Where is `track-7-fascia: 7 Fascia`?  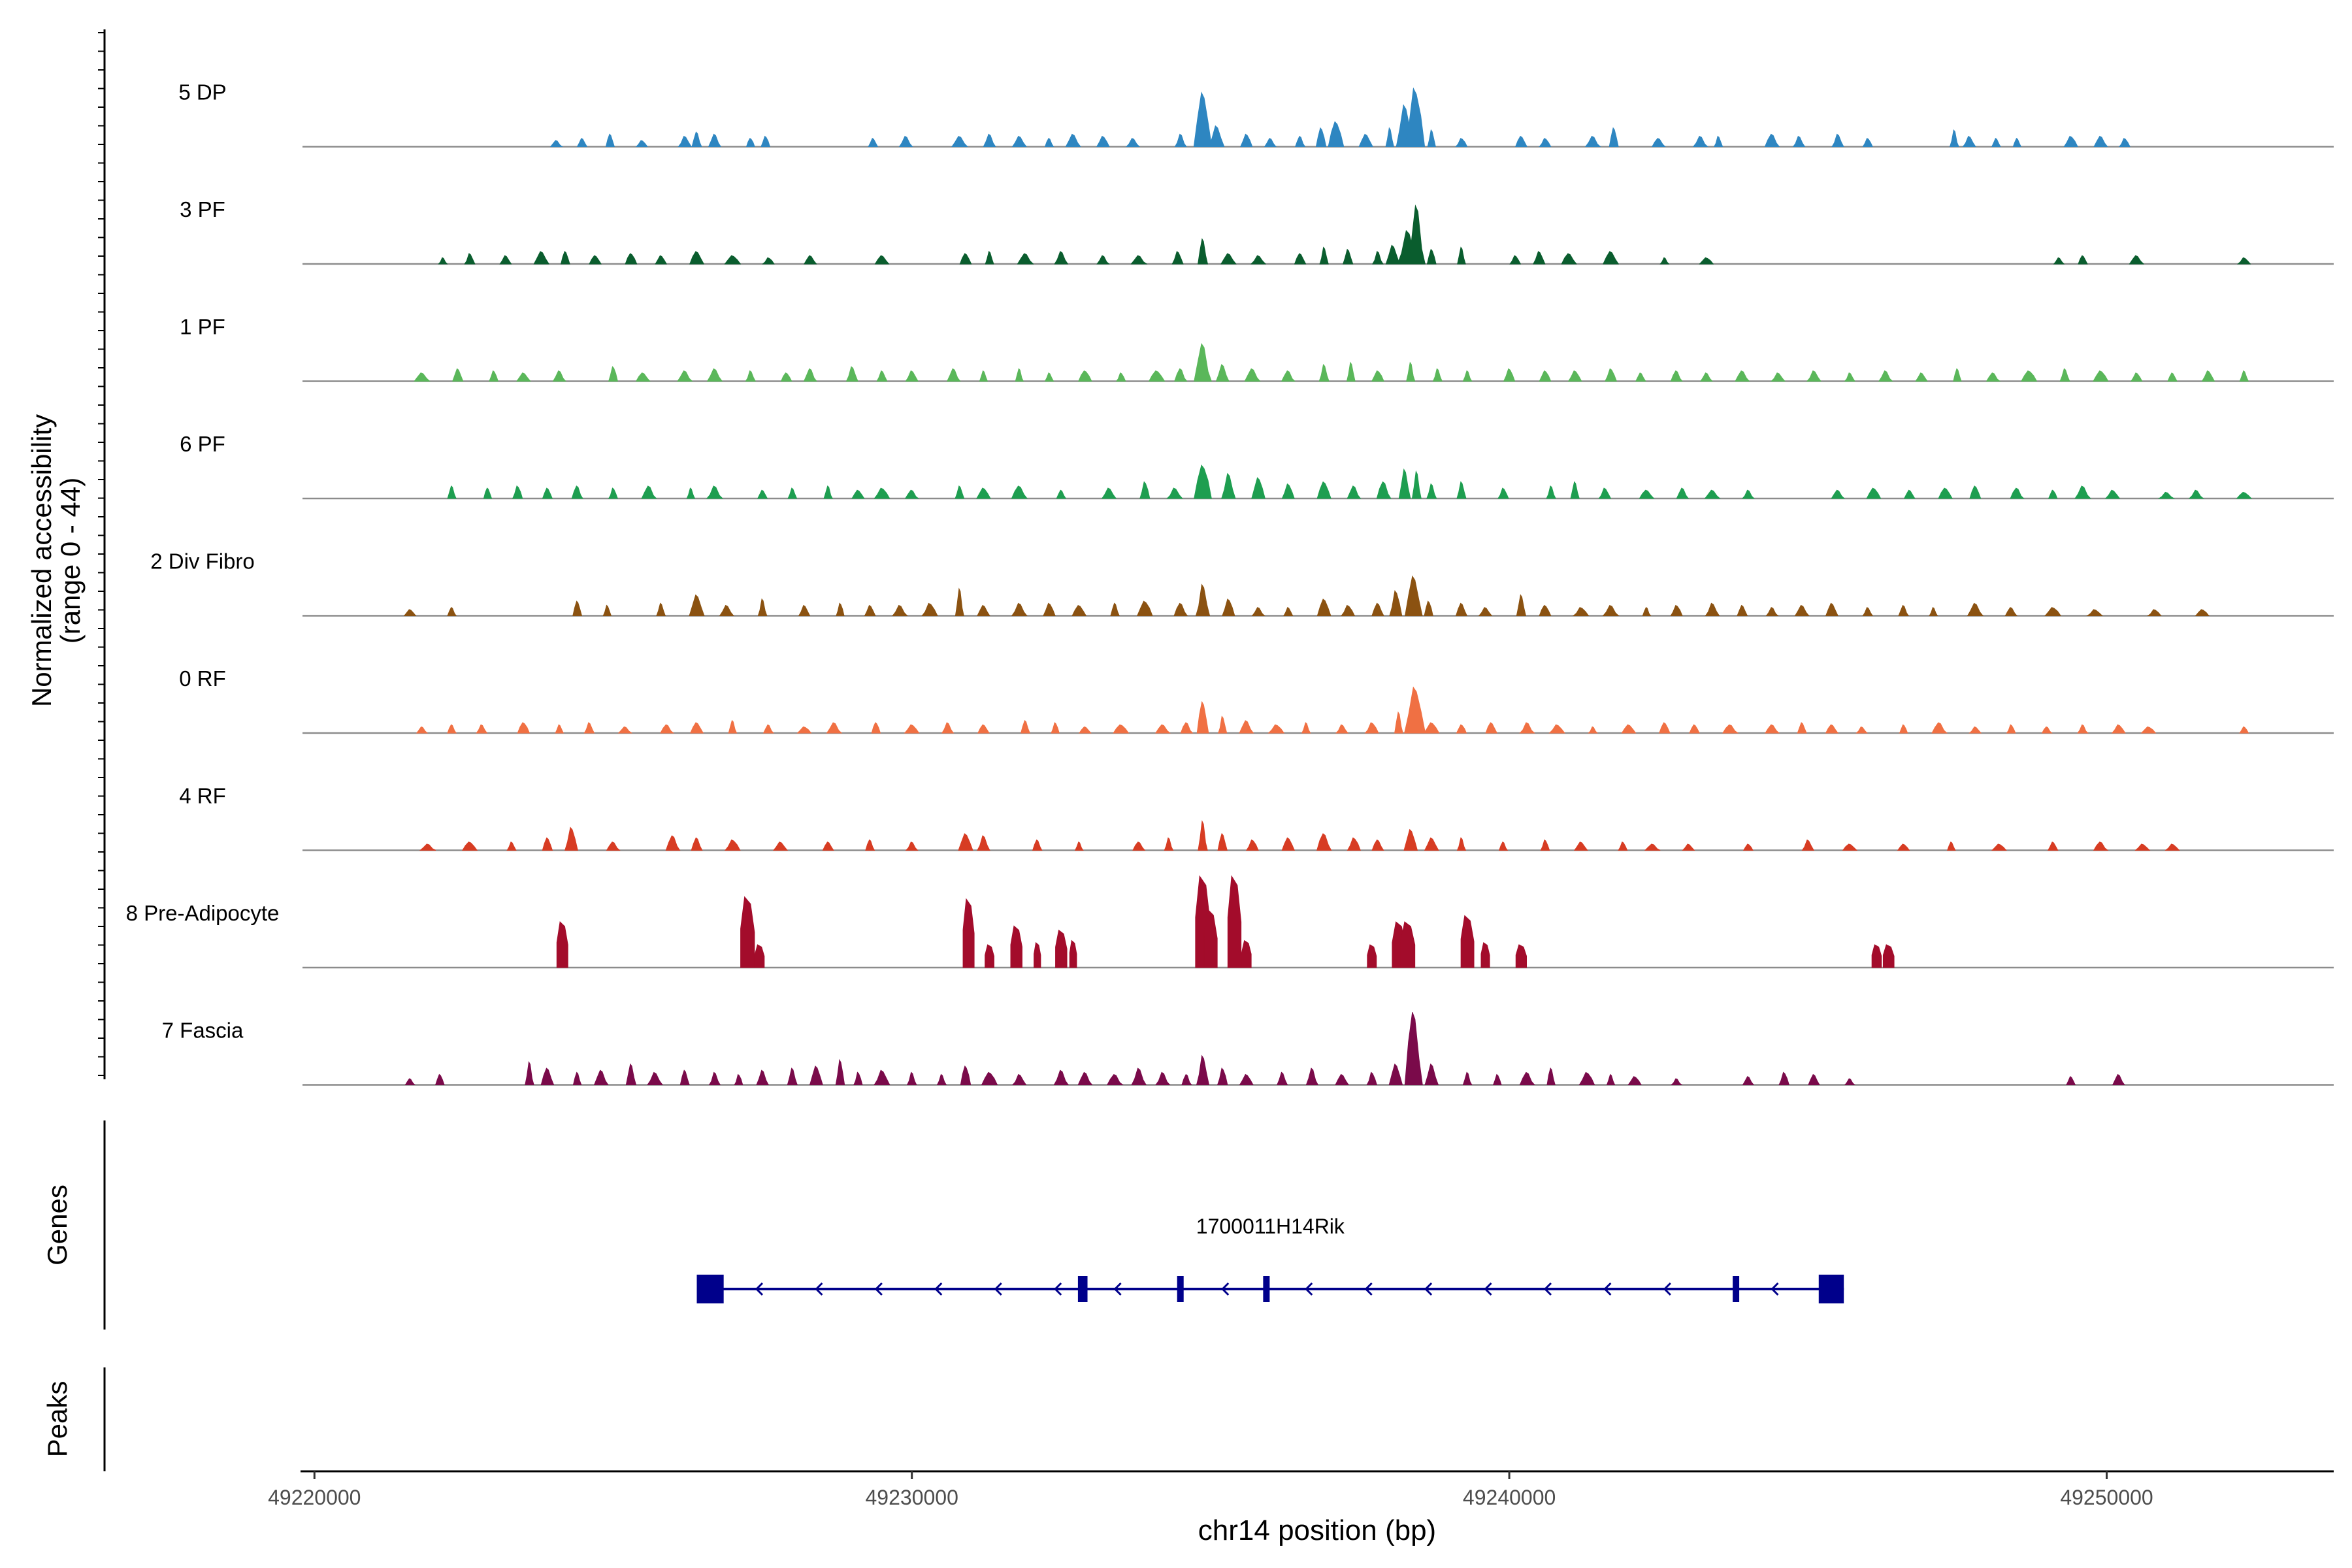 track-7-fascia: 7 Fascia is located at coordinates (1248, 1048).